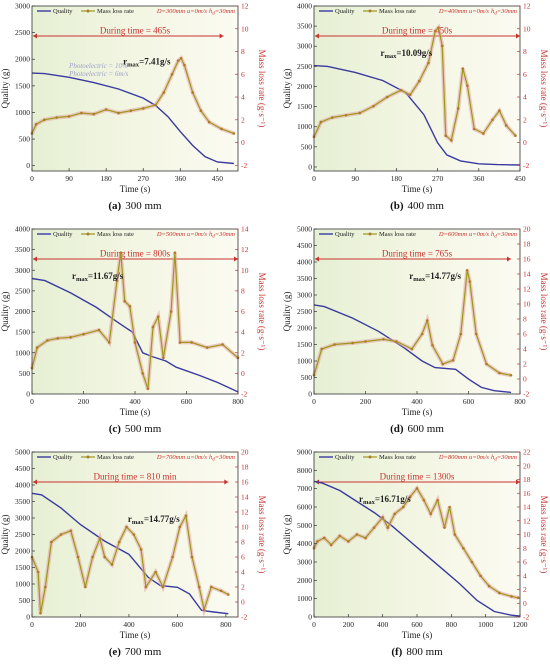 The image size is (550, 666). What do you see at coordinates (195, 12) in the screenshot?
I see `test-parameters: D=300mm u=0m/s hd=30mm` at bounding box center [195, 12].